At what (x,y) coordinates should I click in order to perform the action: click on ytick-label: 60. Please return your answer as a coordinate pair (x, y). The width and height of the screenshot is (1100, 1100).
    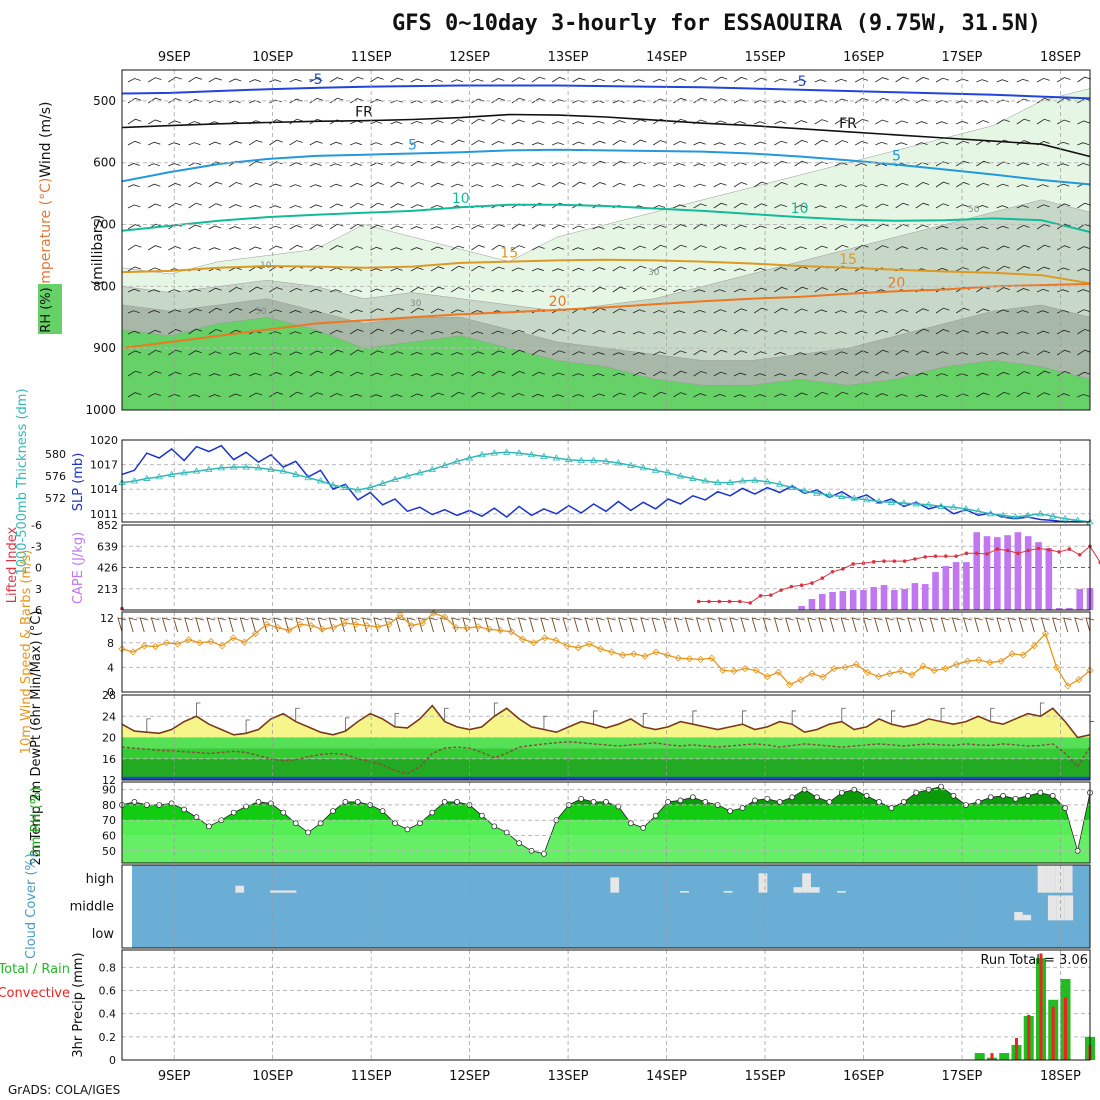
    Looking at the image, I should click on (109, 835).